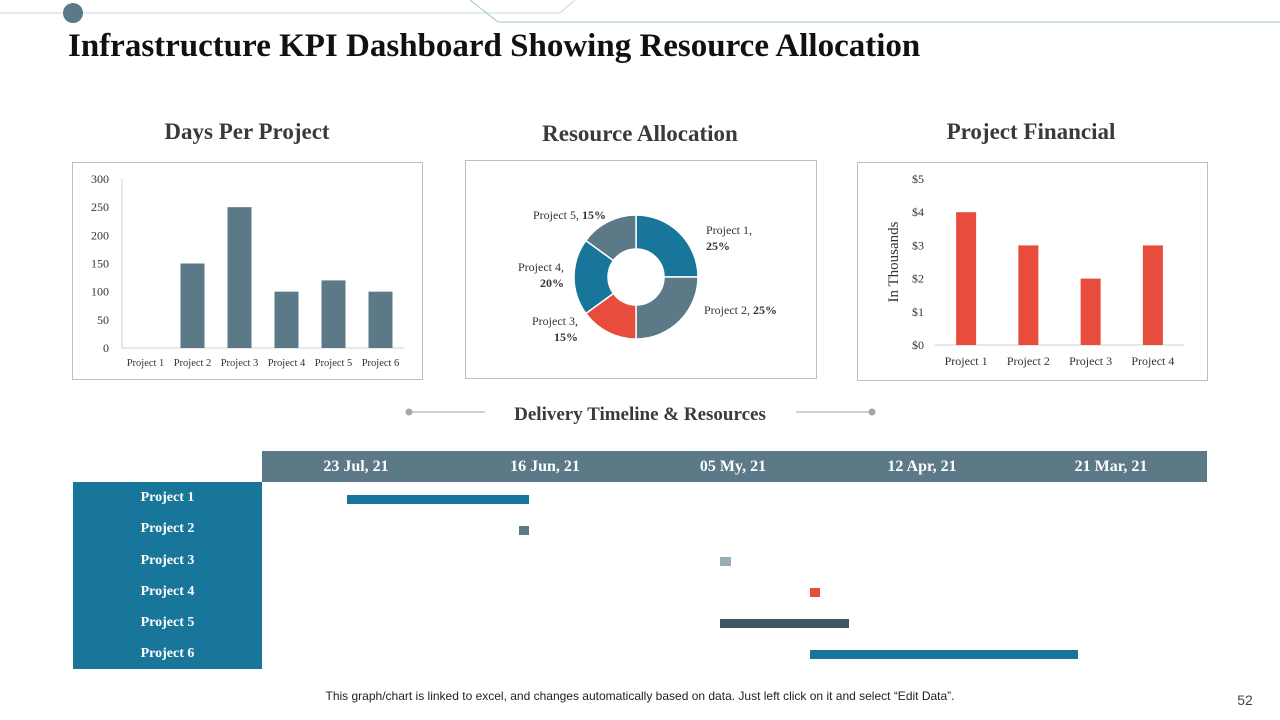 The height and width of the screenshot is (720, 1280). I want to click on gantt-row-label: Project 6, so click(167, 653).